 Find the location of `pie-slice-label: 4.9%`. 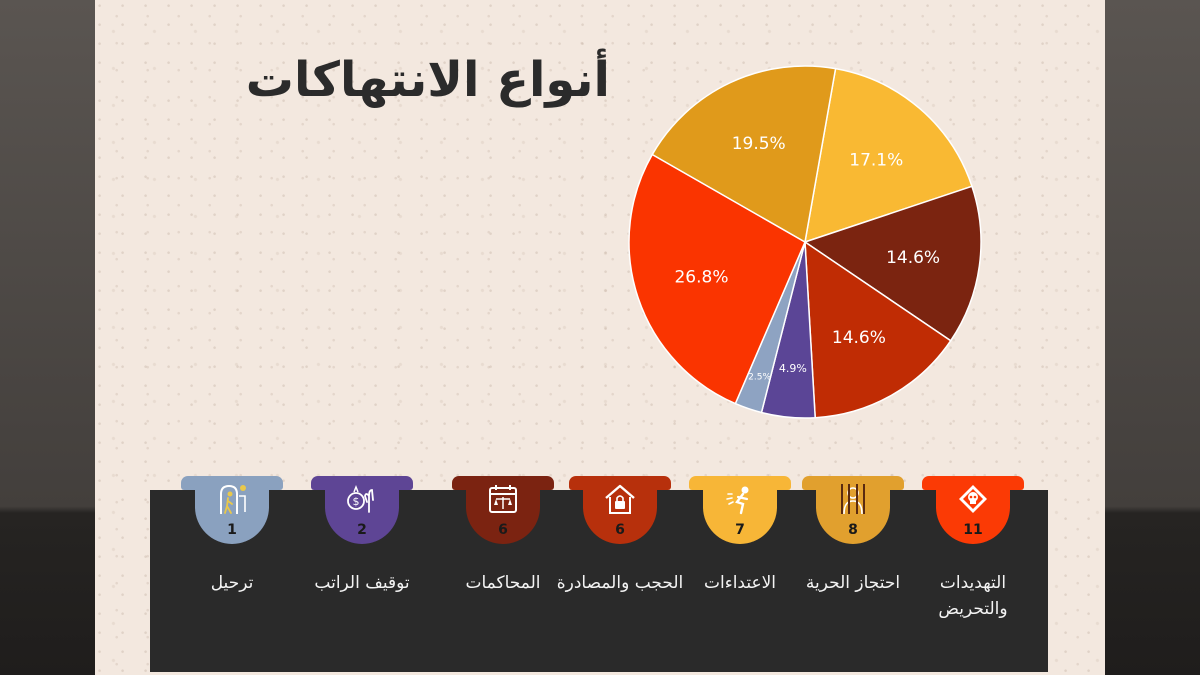

pie-slice-label: 4.9% is located at coordinates (793, 368).